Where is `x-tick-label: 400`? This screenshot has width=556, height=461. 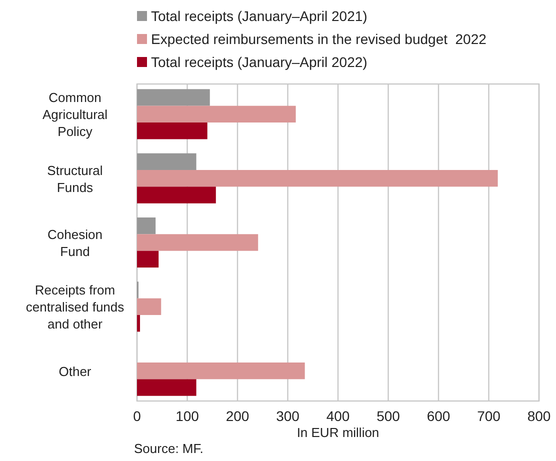 x-tick-label: 400 is located at coordinates (338, 416).